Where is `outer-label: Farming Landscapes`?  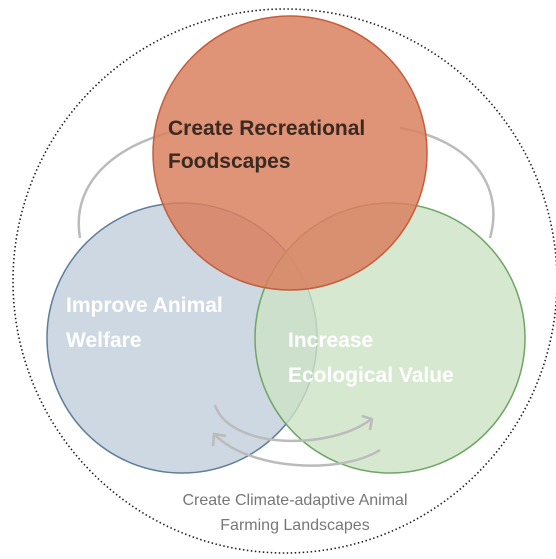
outer-label: Farming Landscapes is located at coordinates (294, 525).